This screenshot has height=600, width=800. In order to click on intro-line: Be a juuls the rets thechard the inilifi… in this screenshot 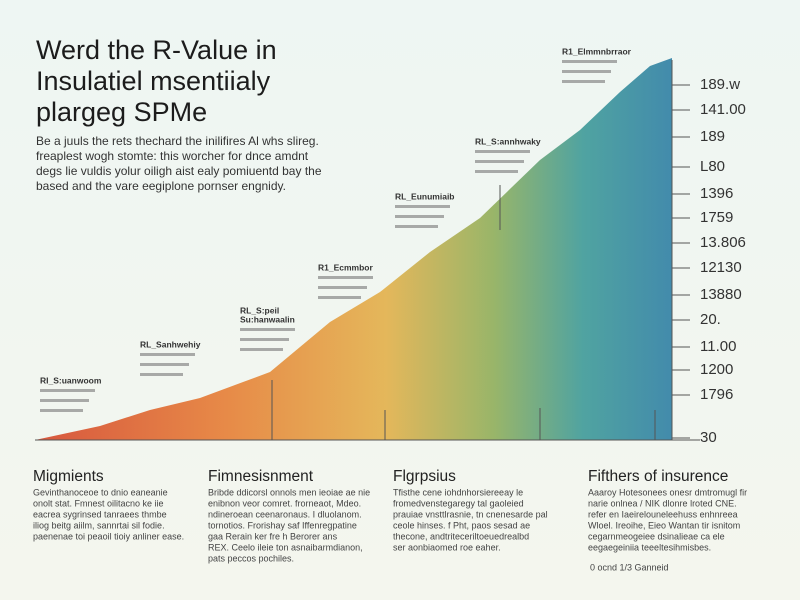, I will do `click(177, 141)`.